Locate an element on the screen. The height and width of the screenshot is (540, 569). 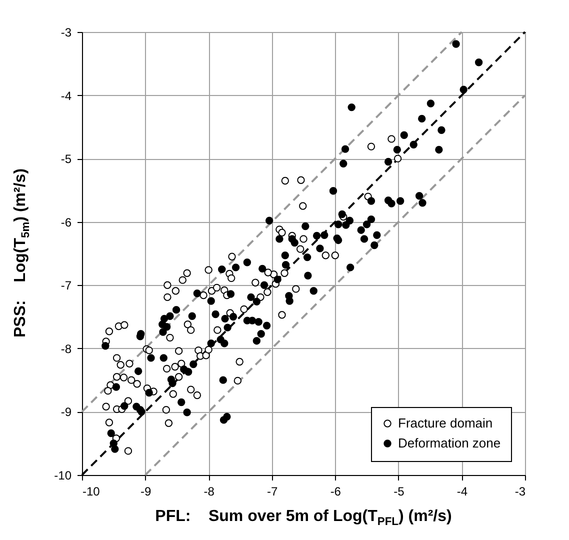
x-tick-label: -5 is located at coordinates (399, 491).